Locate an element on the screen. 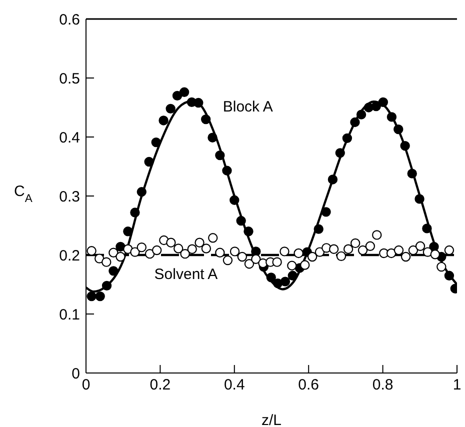 This screenshot has height=427, width=465. y-axis-title: C$_{A}$ is located at coordinates (23, 194).